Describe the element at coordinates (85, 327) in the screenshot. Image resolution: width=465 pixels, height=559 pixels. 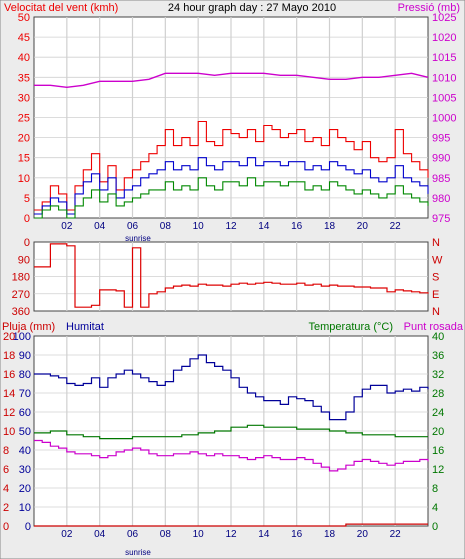
I see `humidity-axis-label: Humitat` at that location.